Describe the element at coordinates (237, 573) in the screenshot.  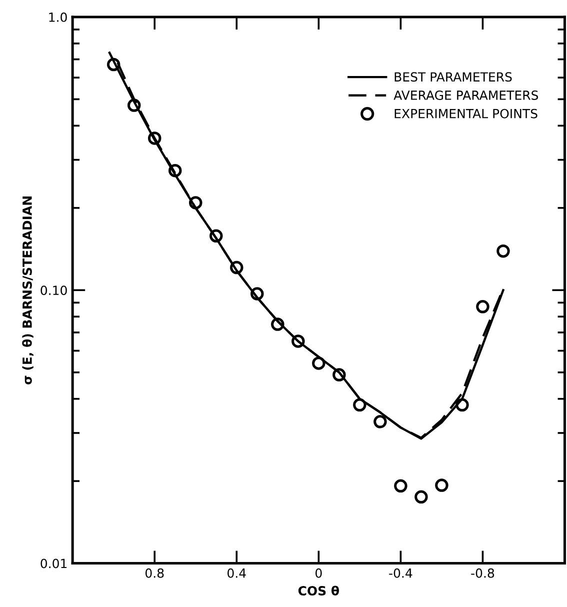
I see `x-tick-label: 0.4` at that location.